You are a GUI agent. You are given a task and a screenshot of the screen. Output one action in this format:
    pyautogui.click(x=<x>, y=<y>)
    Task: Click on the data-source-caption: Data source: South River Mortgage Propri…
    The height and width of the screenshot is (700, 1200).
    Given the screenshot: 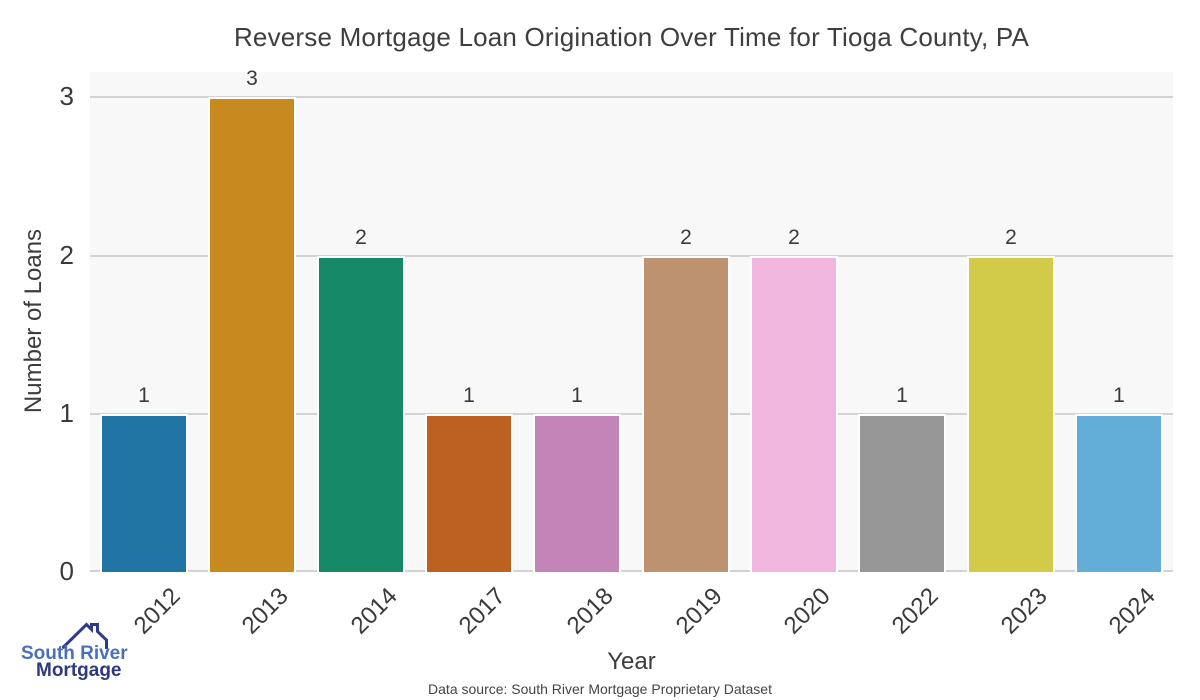 What is the action you would take?
    pyautogui.click(x=600, y=689)
    